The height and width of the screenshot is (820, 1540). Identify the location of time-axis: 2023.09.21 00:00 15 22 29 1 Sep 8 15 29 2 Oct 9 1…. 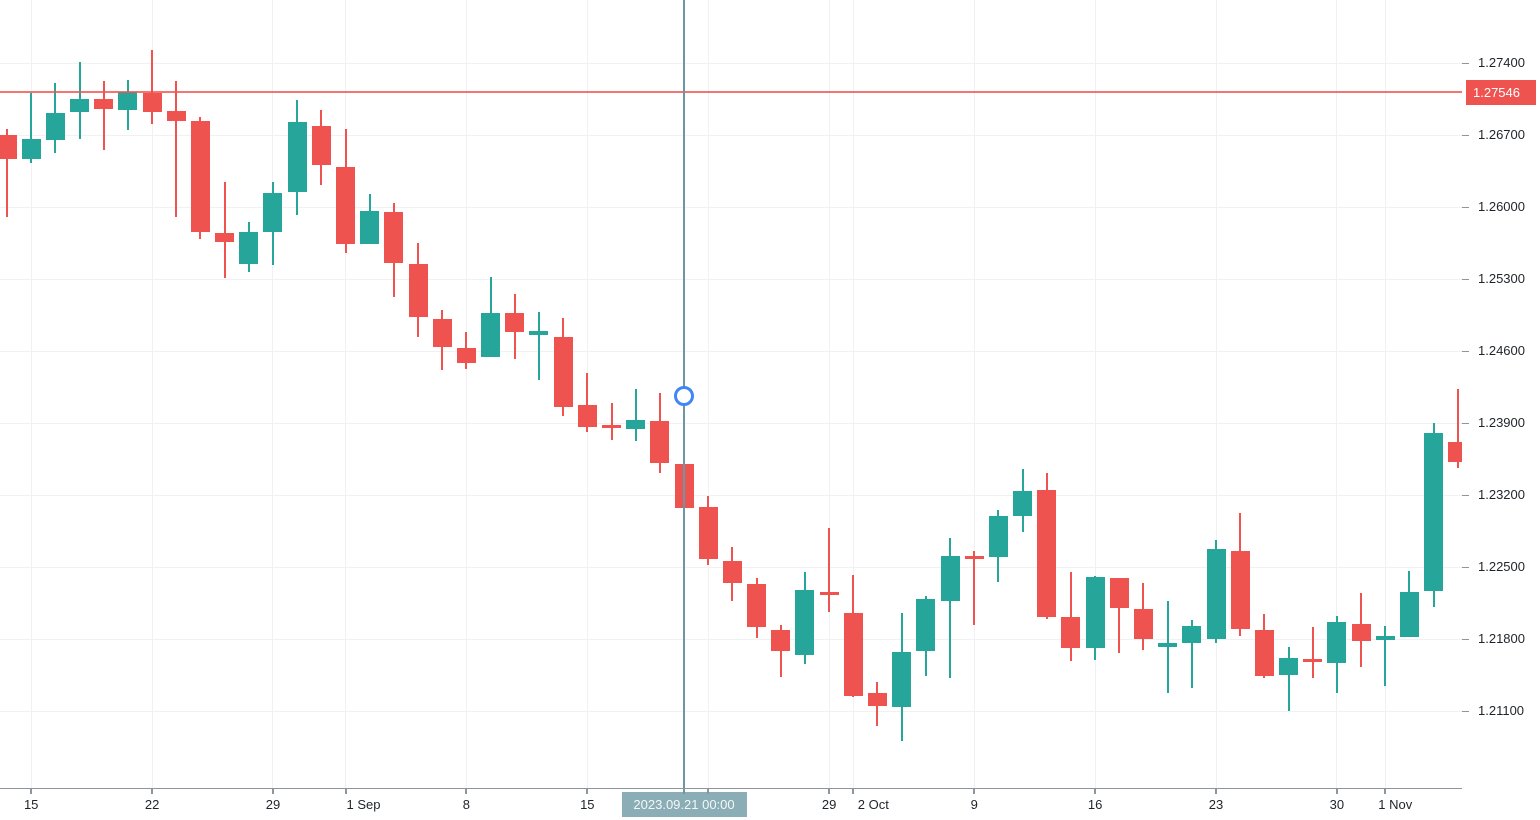
(731, 804).